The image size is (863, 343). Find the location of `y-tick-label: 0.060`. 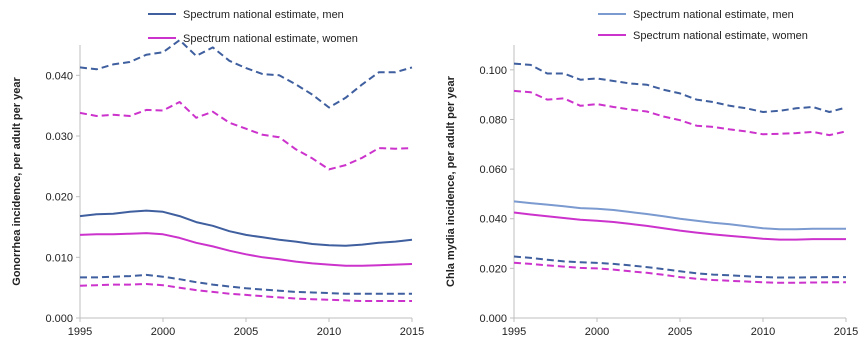

y-tick-label: 0.060 is located at coordinates (493, 170).